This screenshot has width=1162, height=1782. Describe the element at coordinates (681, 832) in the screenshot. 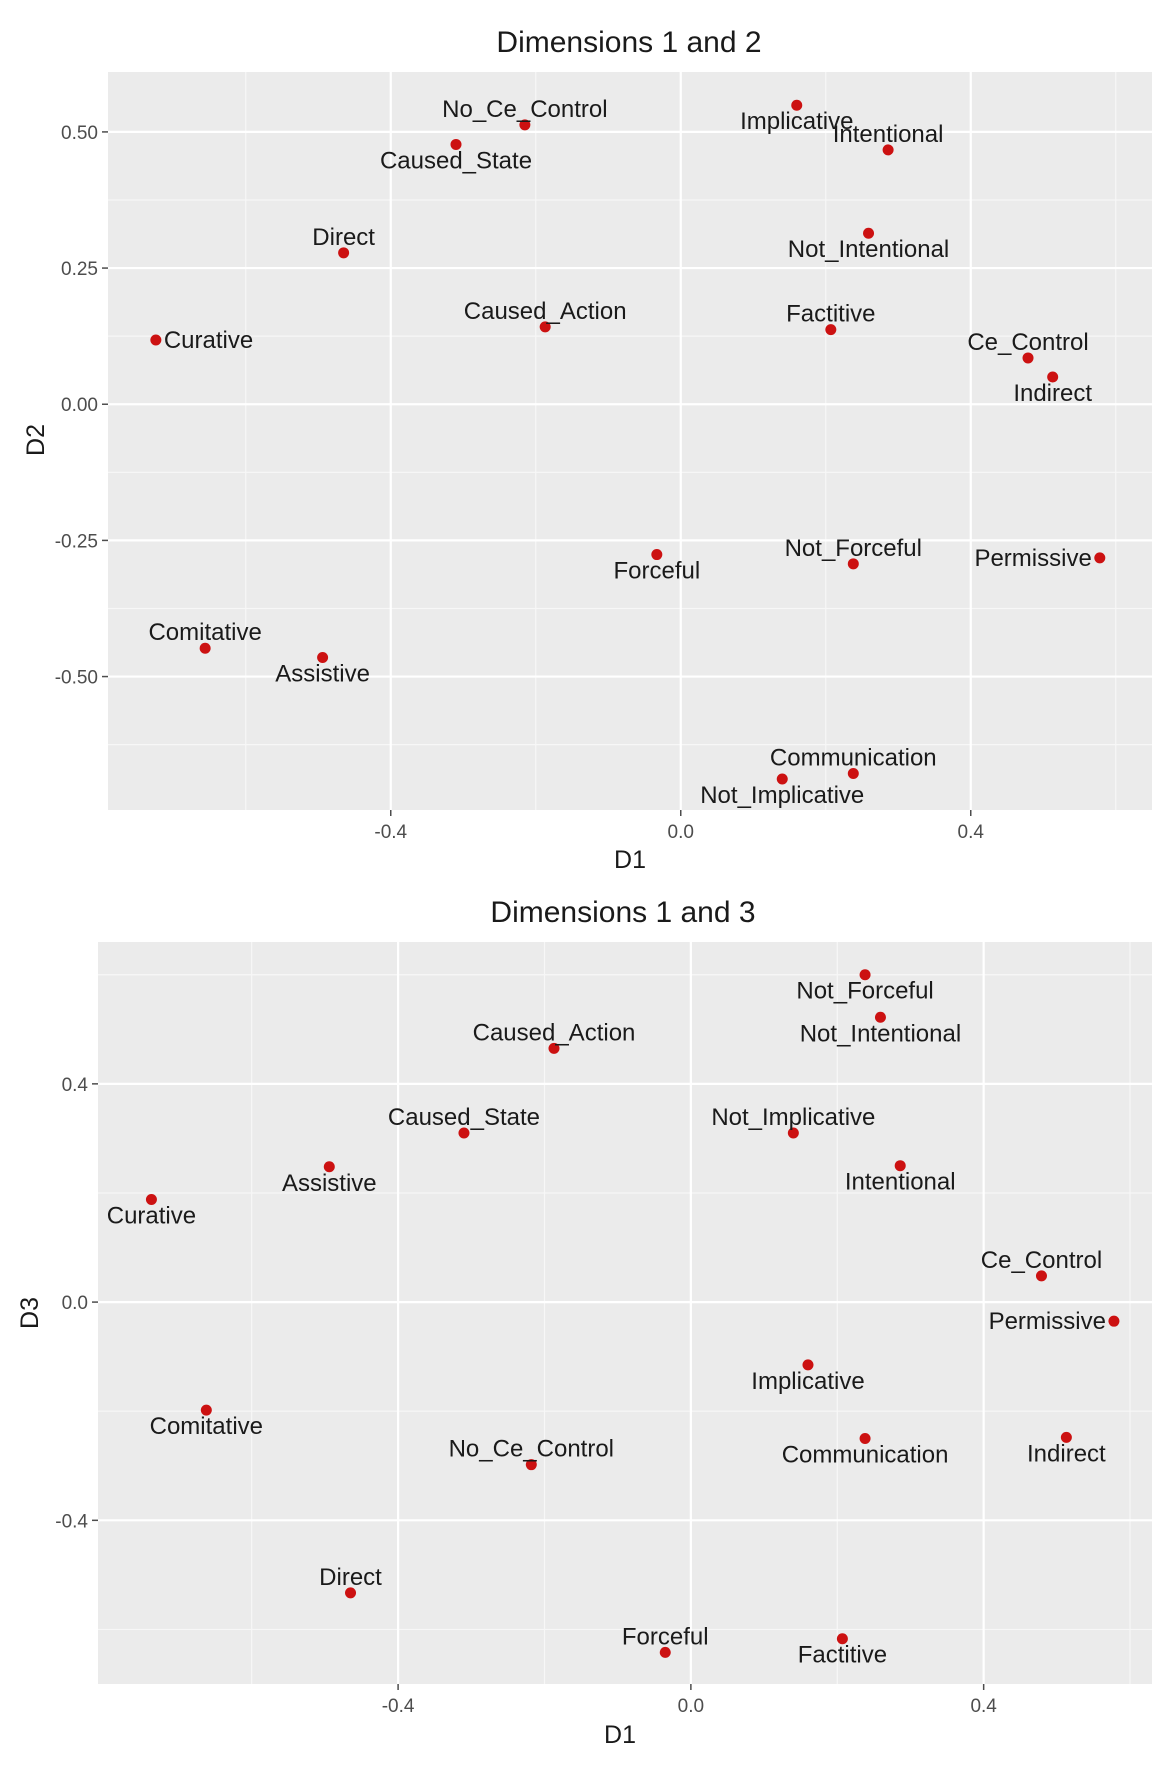

I see `x-tick-label: 0.0` at that location.